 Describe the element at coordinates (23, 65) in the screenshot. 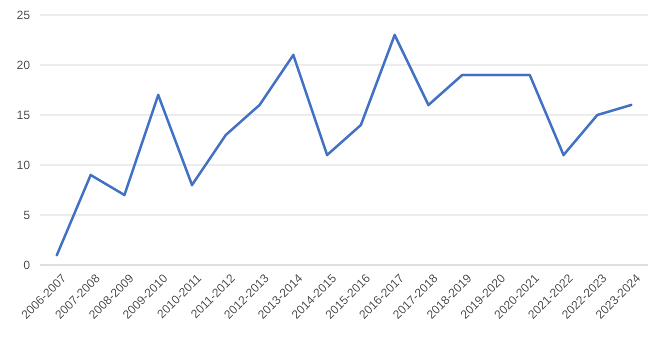

I see `y-tick-label: 20` at that location.